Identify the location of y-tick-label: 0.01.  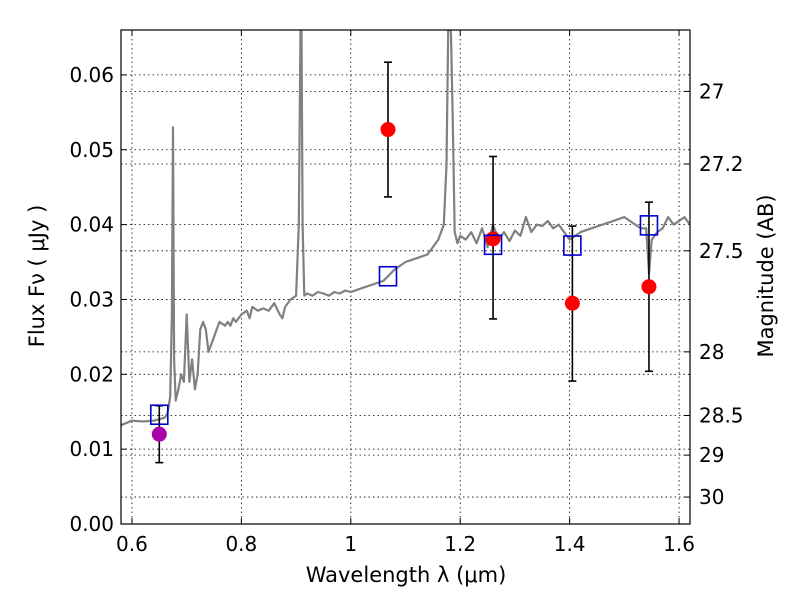
(91, 449).